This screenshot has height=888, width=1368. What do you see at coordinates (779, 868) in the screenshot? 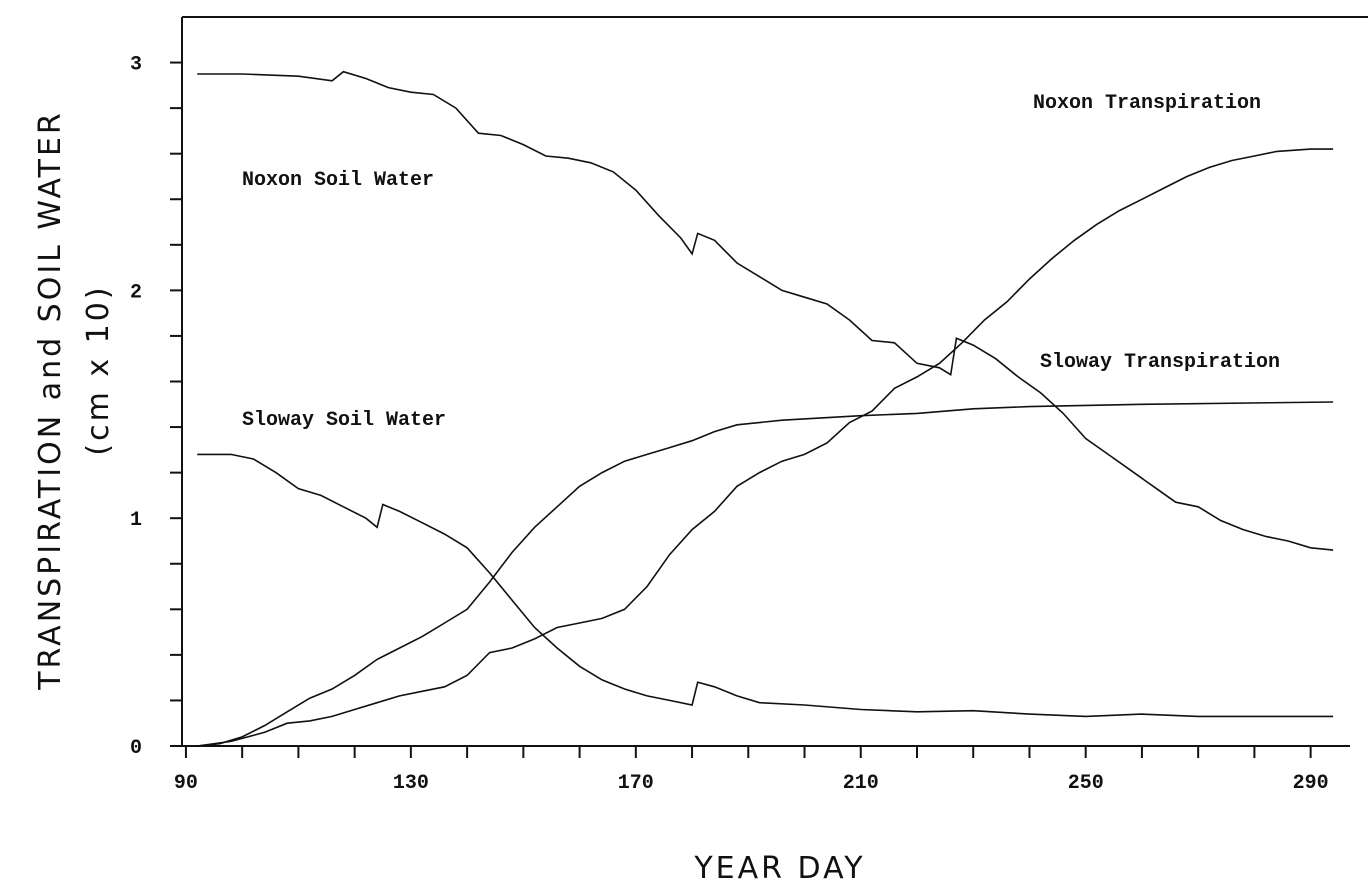
I see `x-axis-label: YEAR DAY` at bounding box center [779, 868].